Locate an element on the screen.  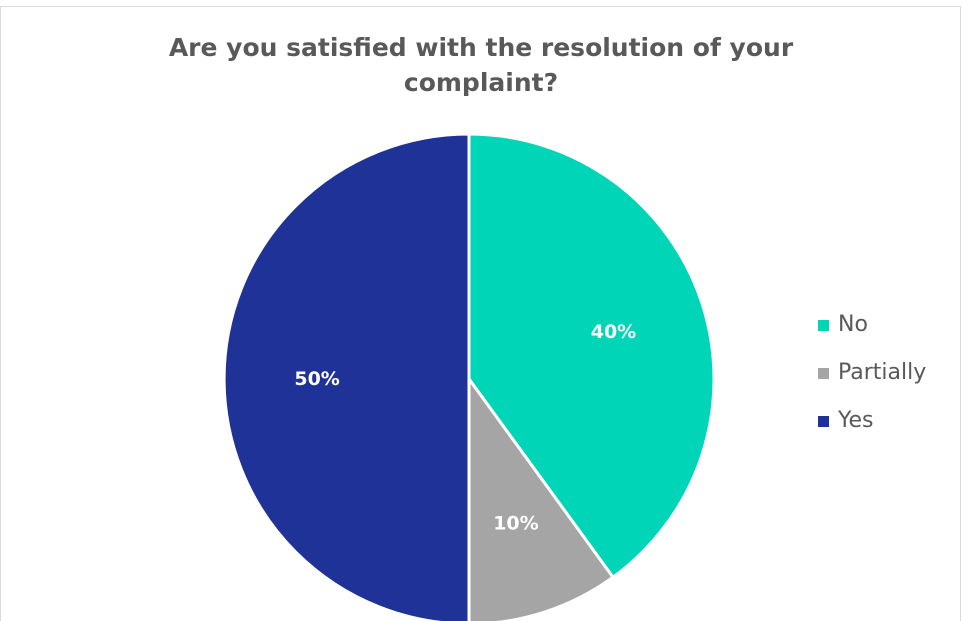
legend: No Partially Yes is located at coordinates (872, 372).